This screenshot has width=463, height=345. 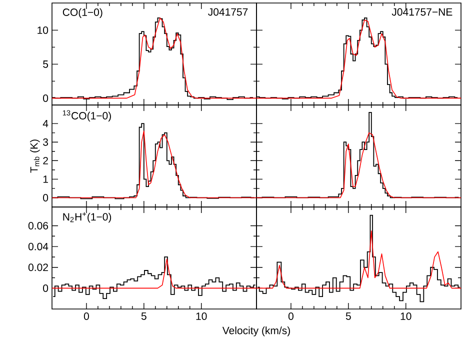 What do you see at coordinates (45, 160) in the screenshot?
I see `y-tick-label: 2` at bounding box center [45, 160].